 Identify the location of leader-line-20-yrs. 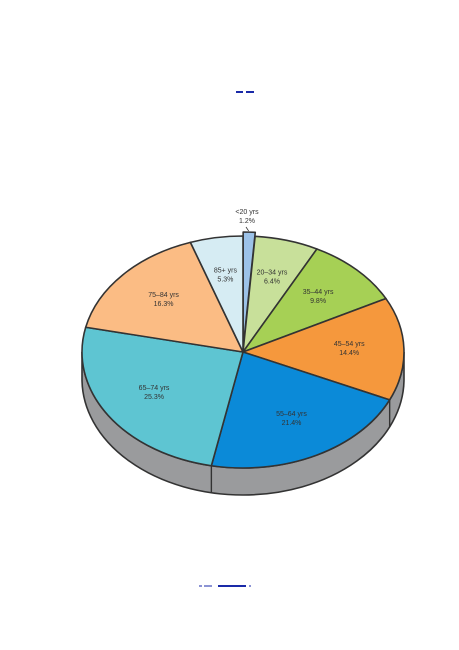
(247, 229).